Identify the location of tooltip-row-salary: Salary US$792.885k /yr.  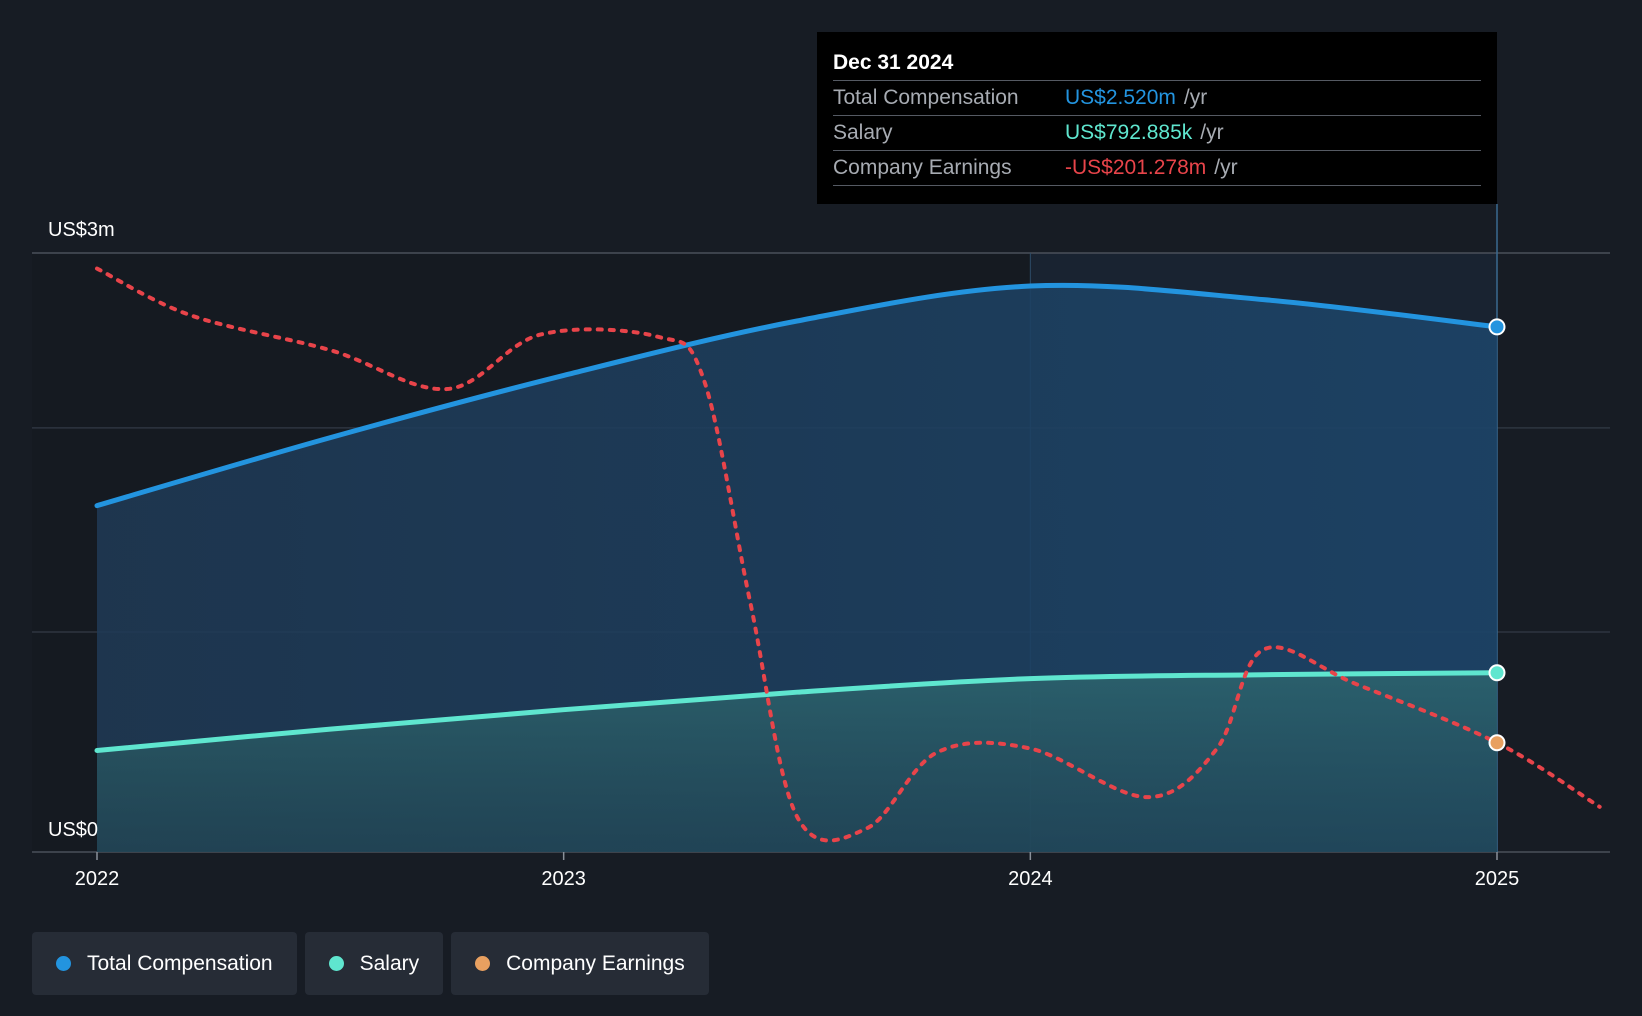
(1157, 132).